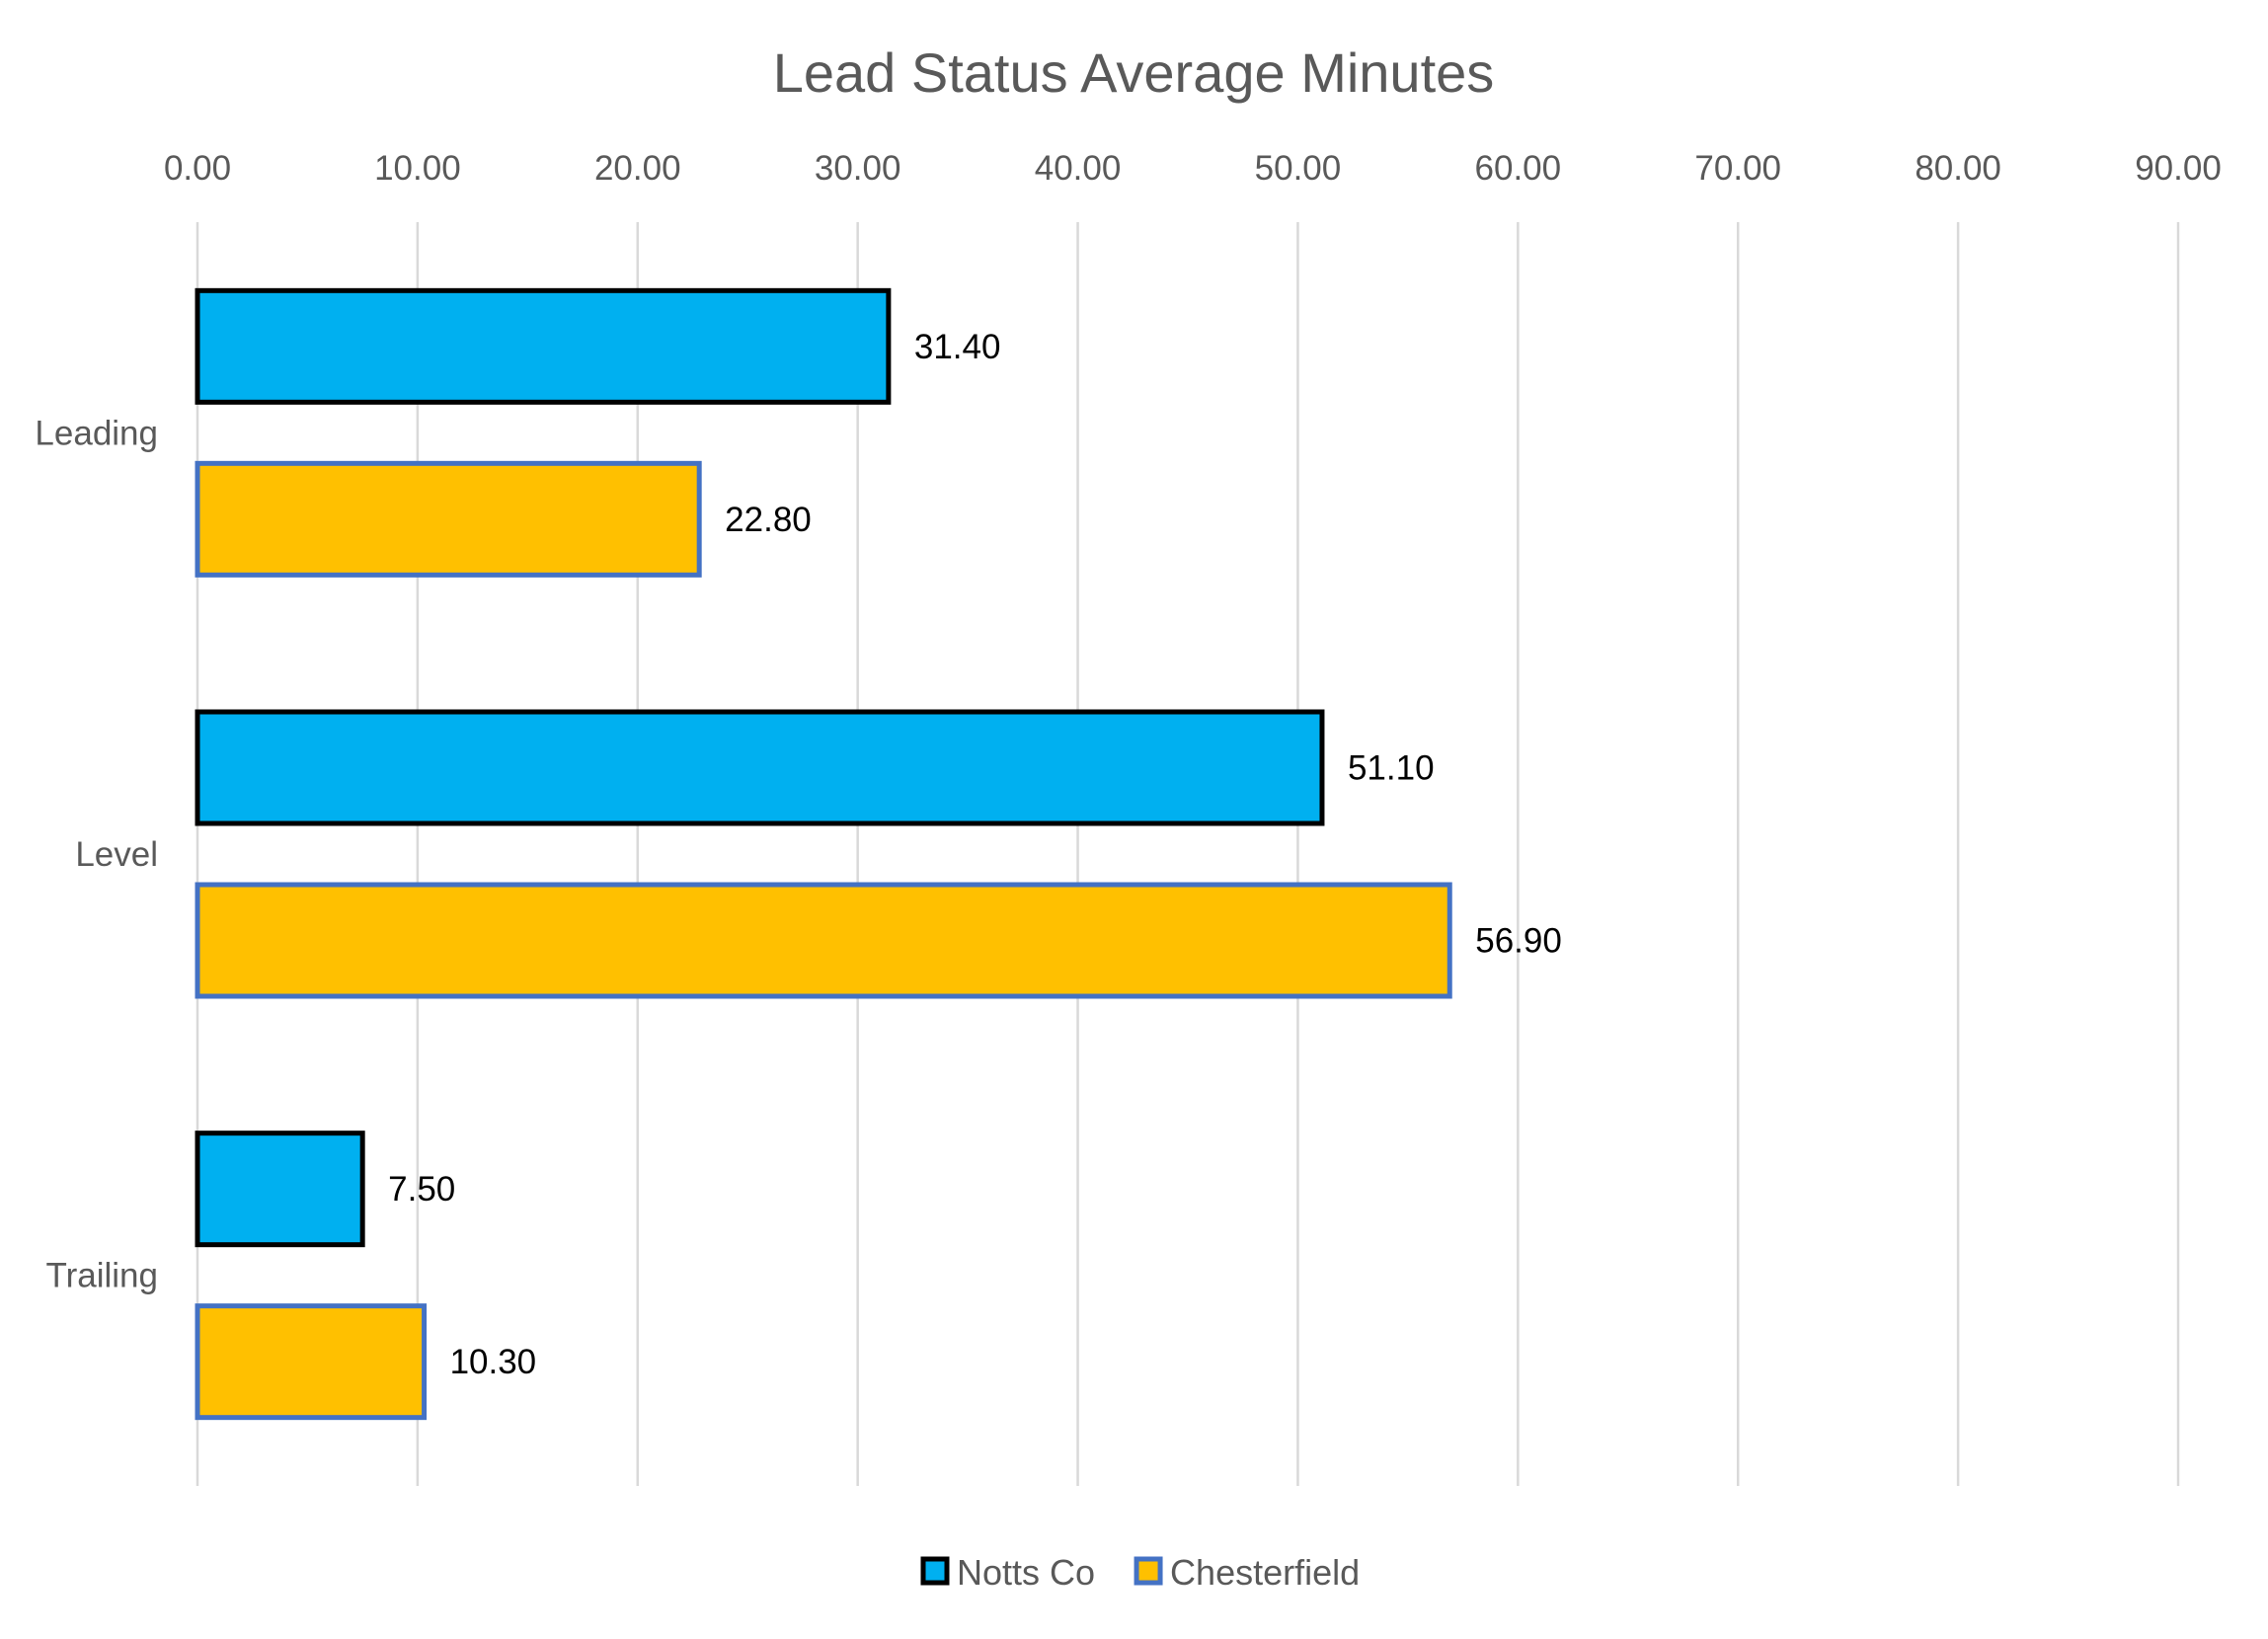 The height and width of the screenshot is (1639, 2268). Describe the element at coordinates (417, 168) in the screenshot. I see `x-tick-label: 10.00` at that location.